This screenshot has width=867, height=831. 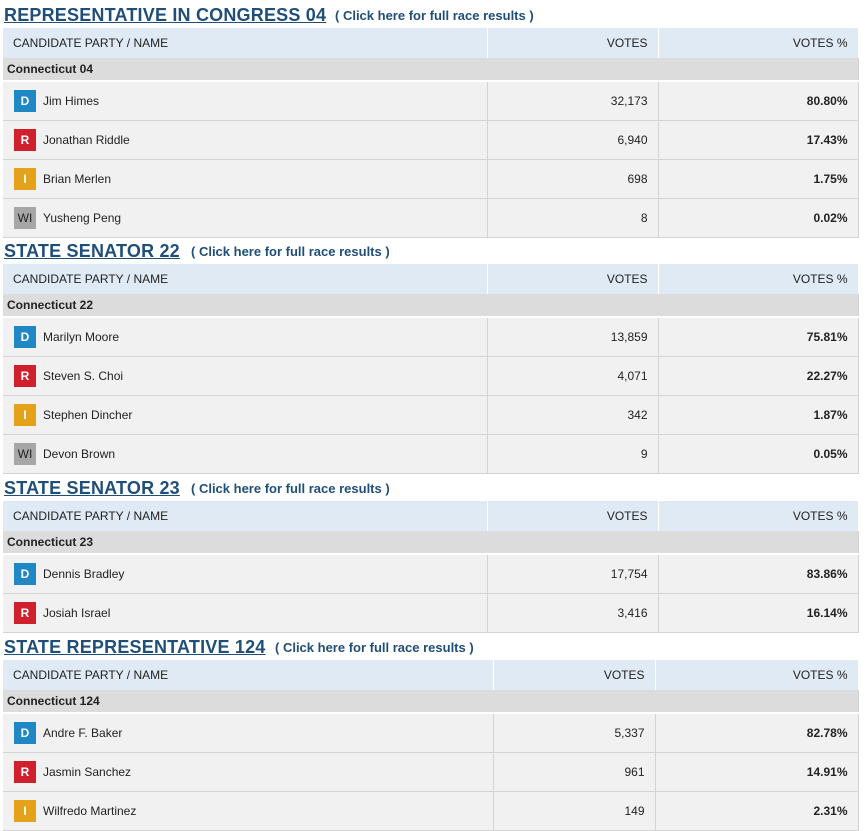 I want to click on region-label: Connecticut 124, so click(x=431, y=702).